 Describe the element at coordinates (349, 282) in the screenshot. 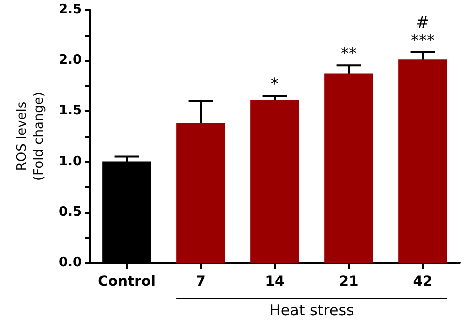

I see `x-tick-label: 21` at that location.